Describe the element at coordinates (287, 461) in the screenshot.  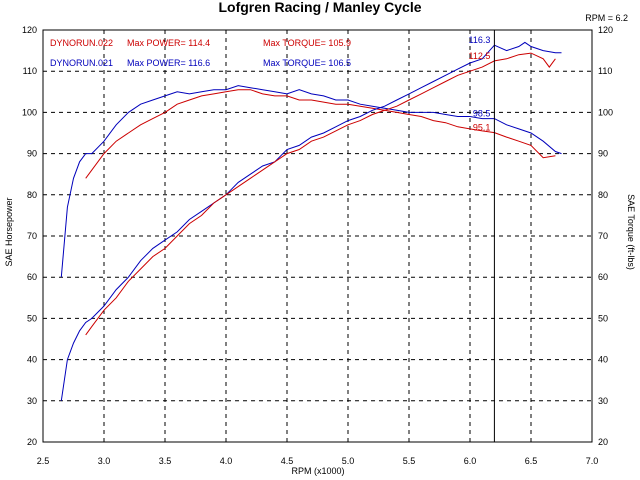
I see `x-tick-label: 4.5` at that location.